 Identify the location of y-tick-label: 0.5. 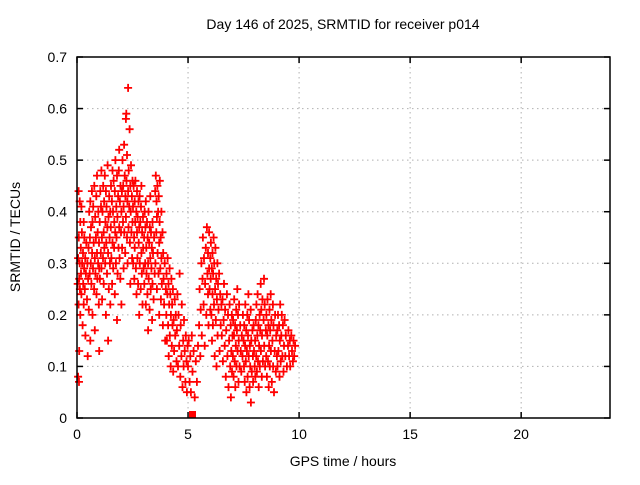
(58, 160).